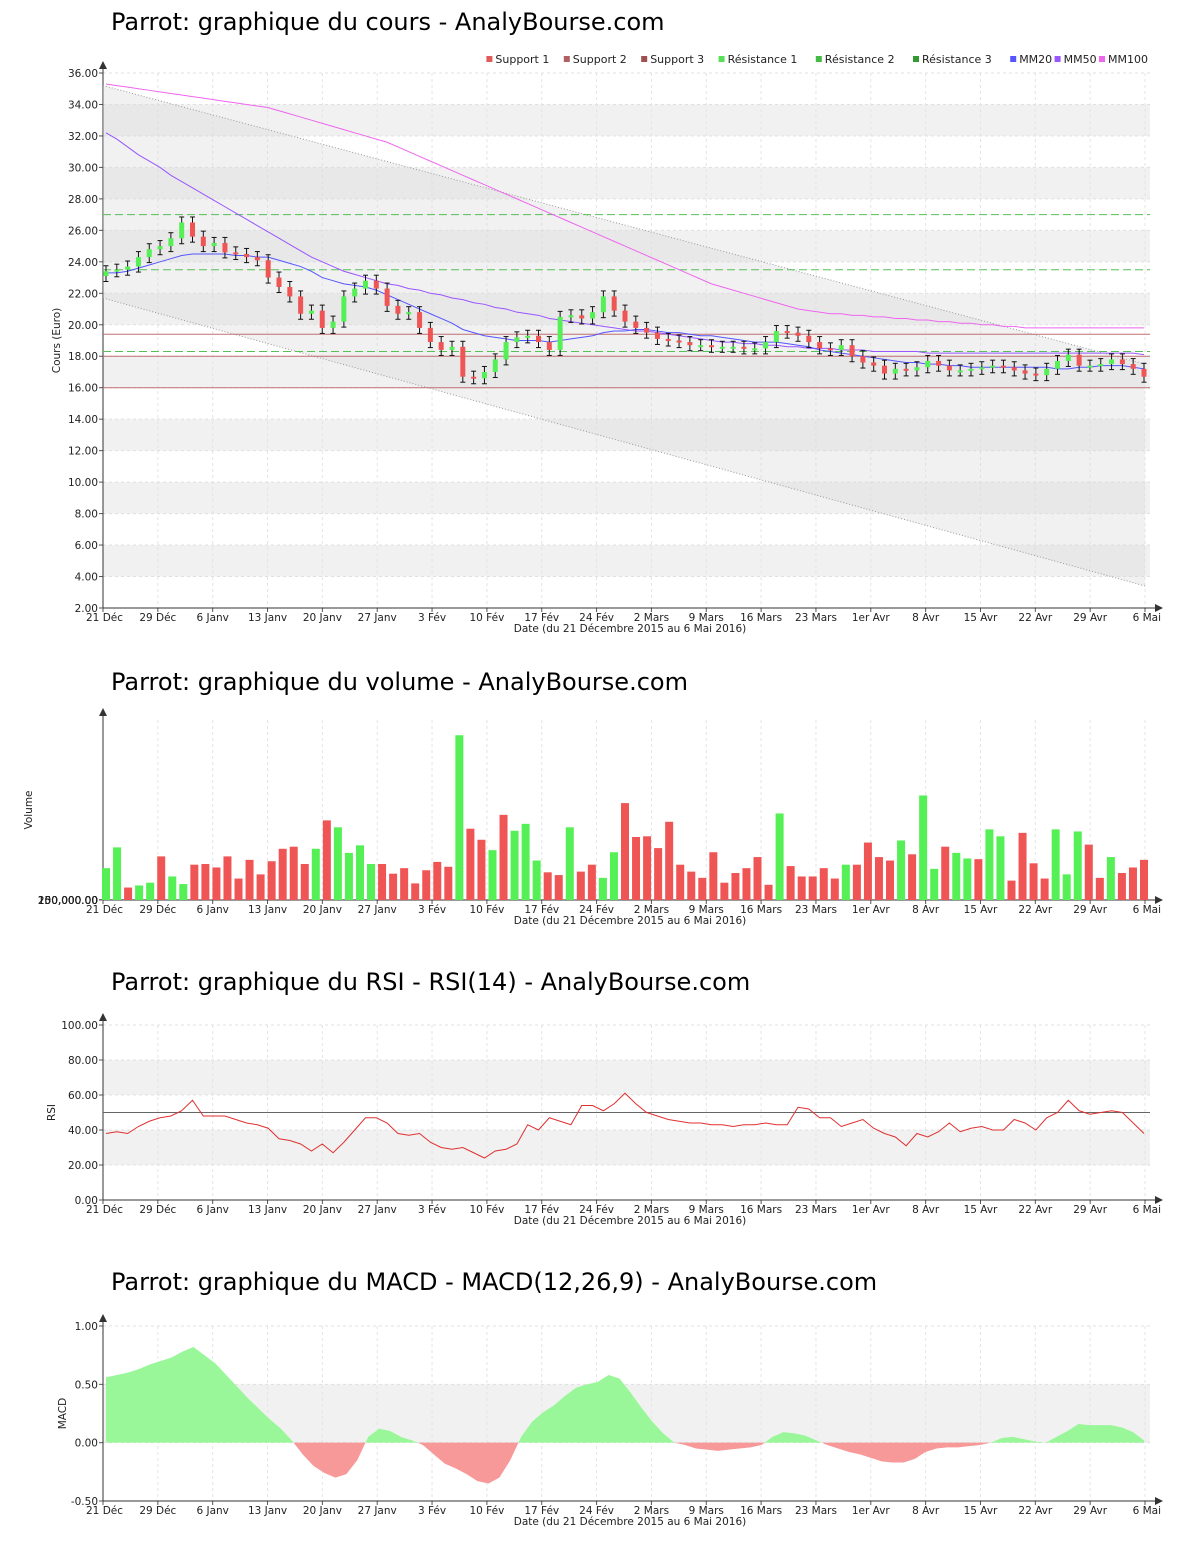 The width and height of the screenshot is (1200, 1550). Describe the element at coordinates (1080, 59) in the screenshot. I see `legend-label: MM50` at that location.